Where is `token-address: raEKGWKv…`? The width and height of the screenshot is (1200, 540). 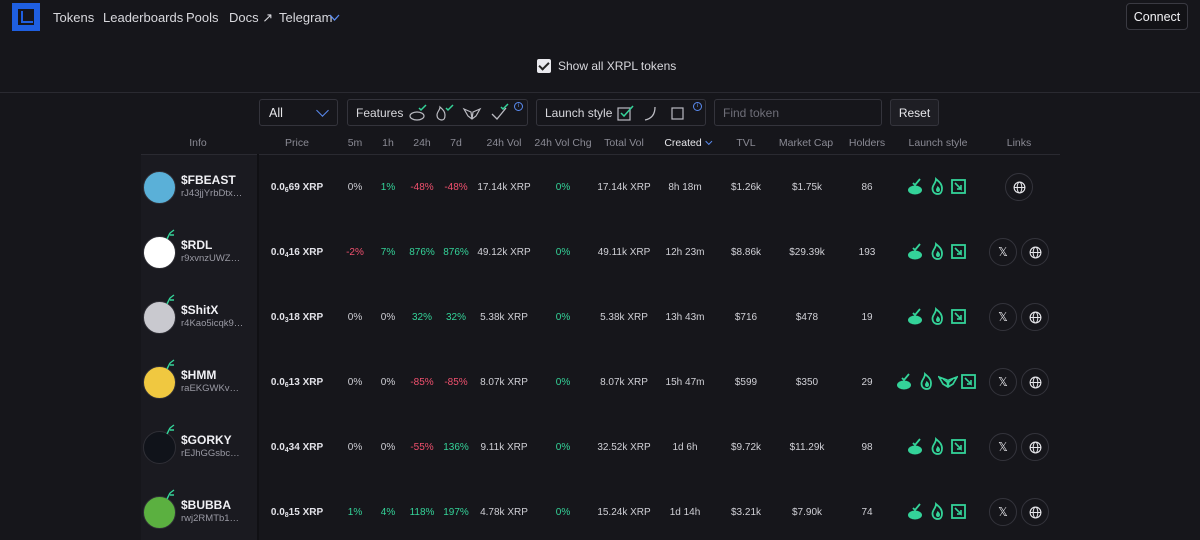 token-address: raEKGWKv… is located at coordinates (210, 388).